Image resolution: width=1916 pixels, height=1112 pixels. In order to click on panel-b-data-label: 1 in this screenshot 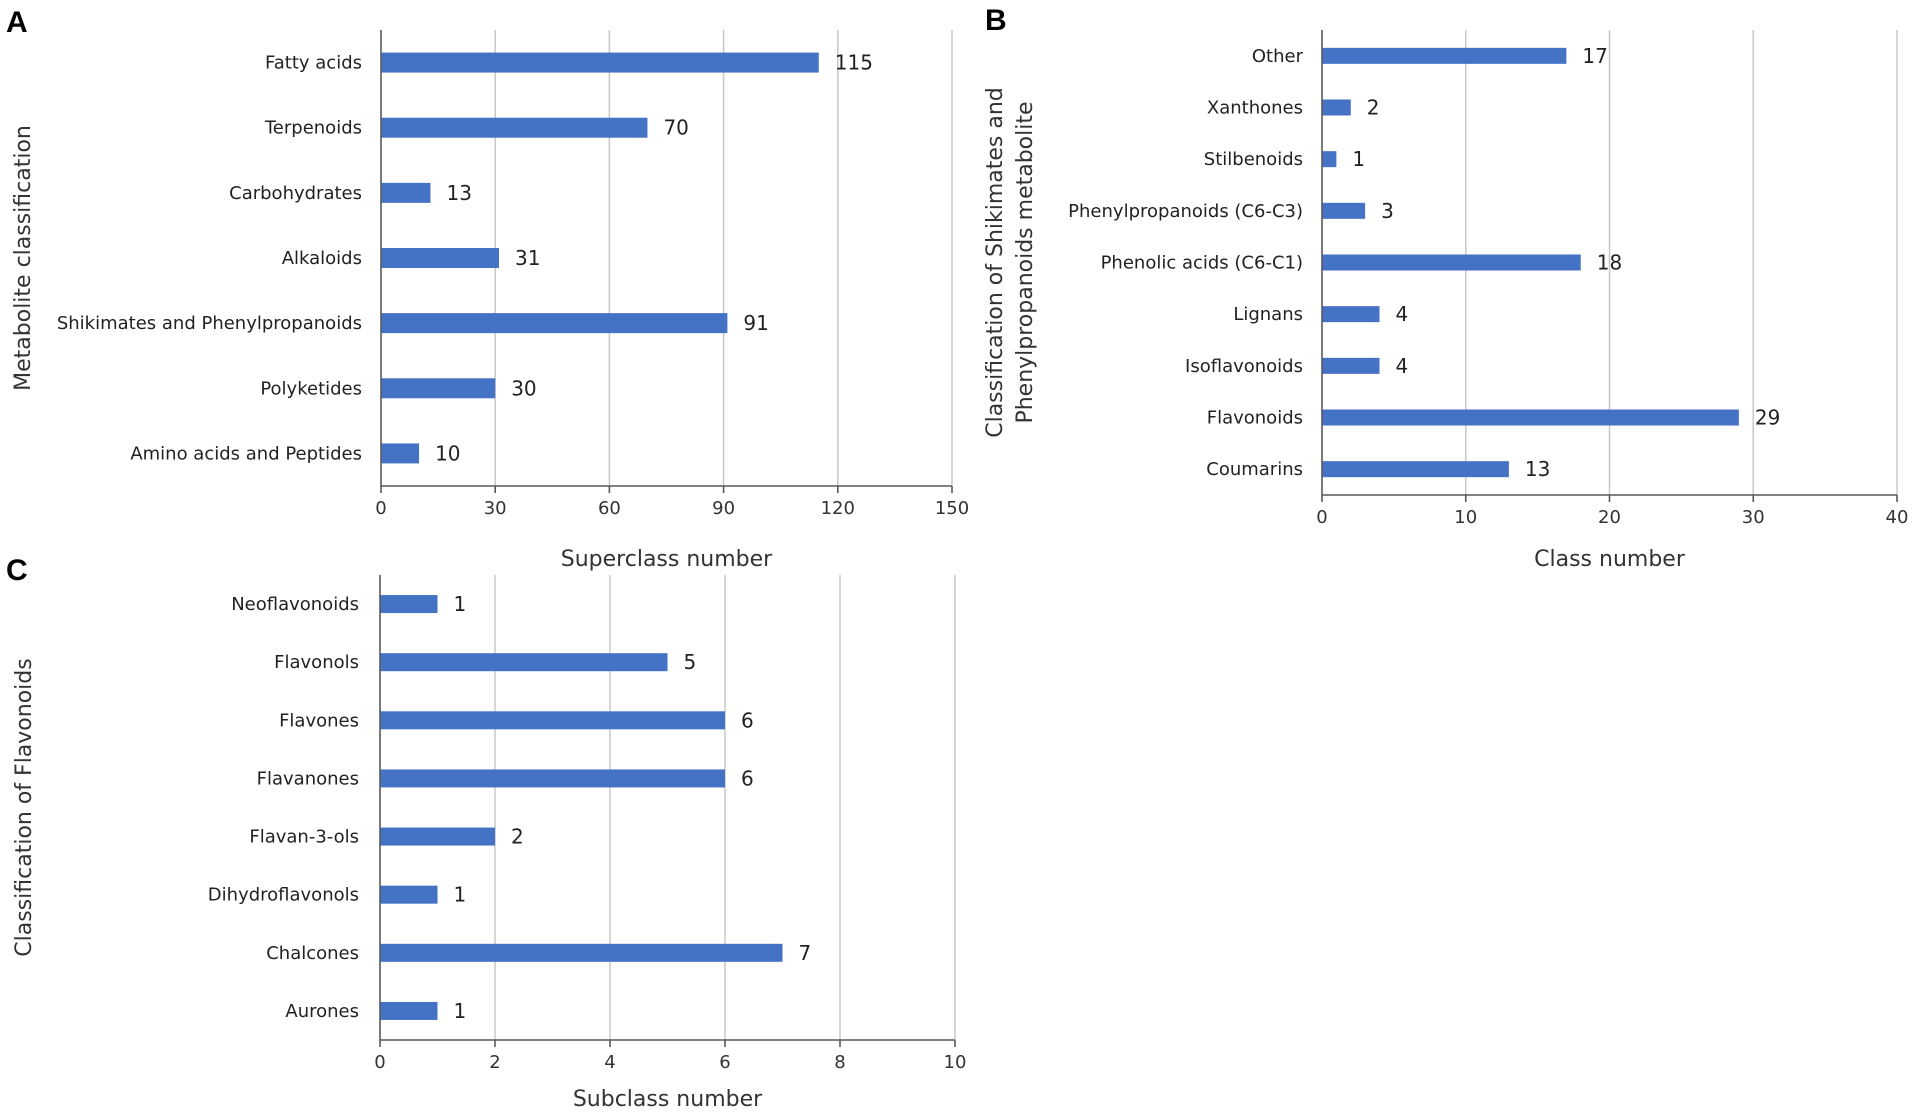, I will do `click(1358, 159)`.